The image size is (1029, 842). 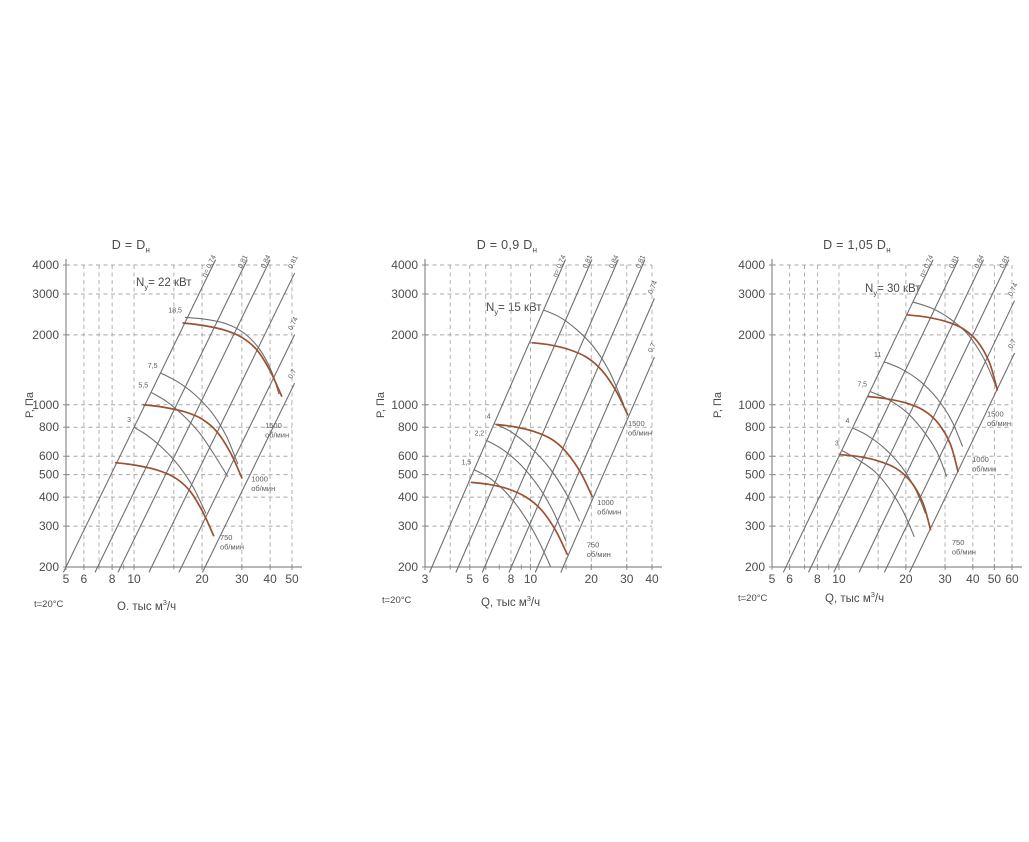 I want to click on power-curve-label: 4, so click(x=489, y=417).